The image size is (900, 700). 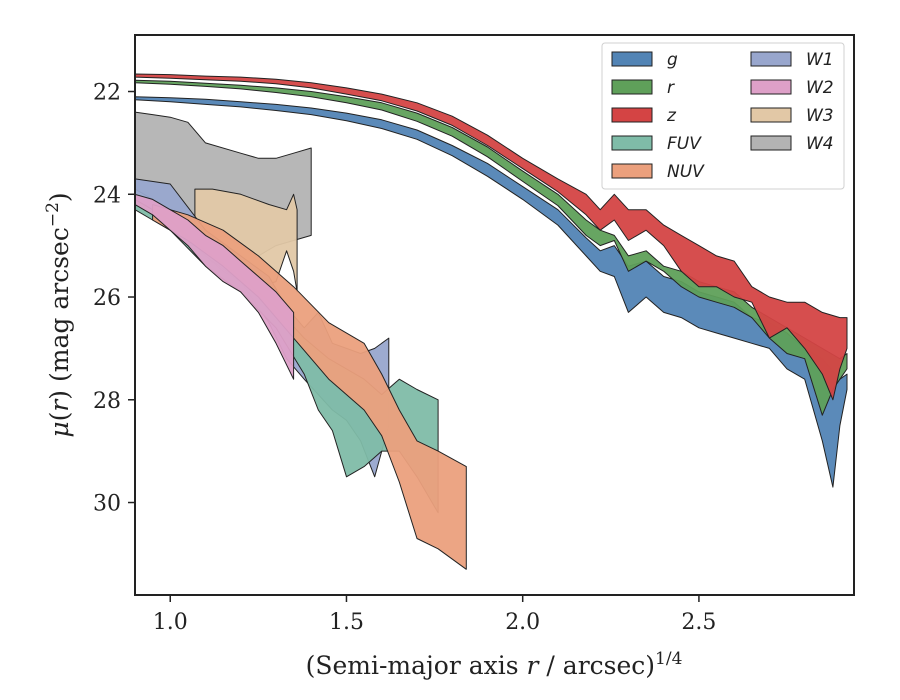 I want to click on legend-label-NUV: NUV, so click(x=686, y=172).